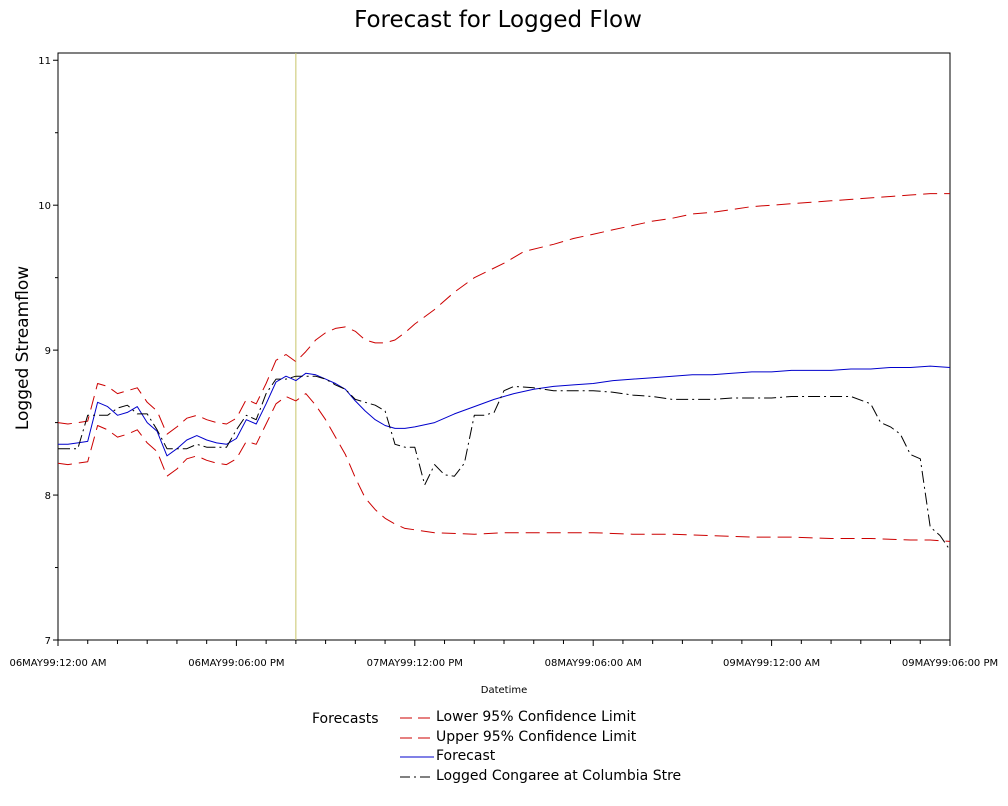 This screenshot has width=1008, height=806. I want to click on legend-swatch-forecast, so click(417, 757).